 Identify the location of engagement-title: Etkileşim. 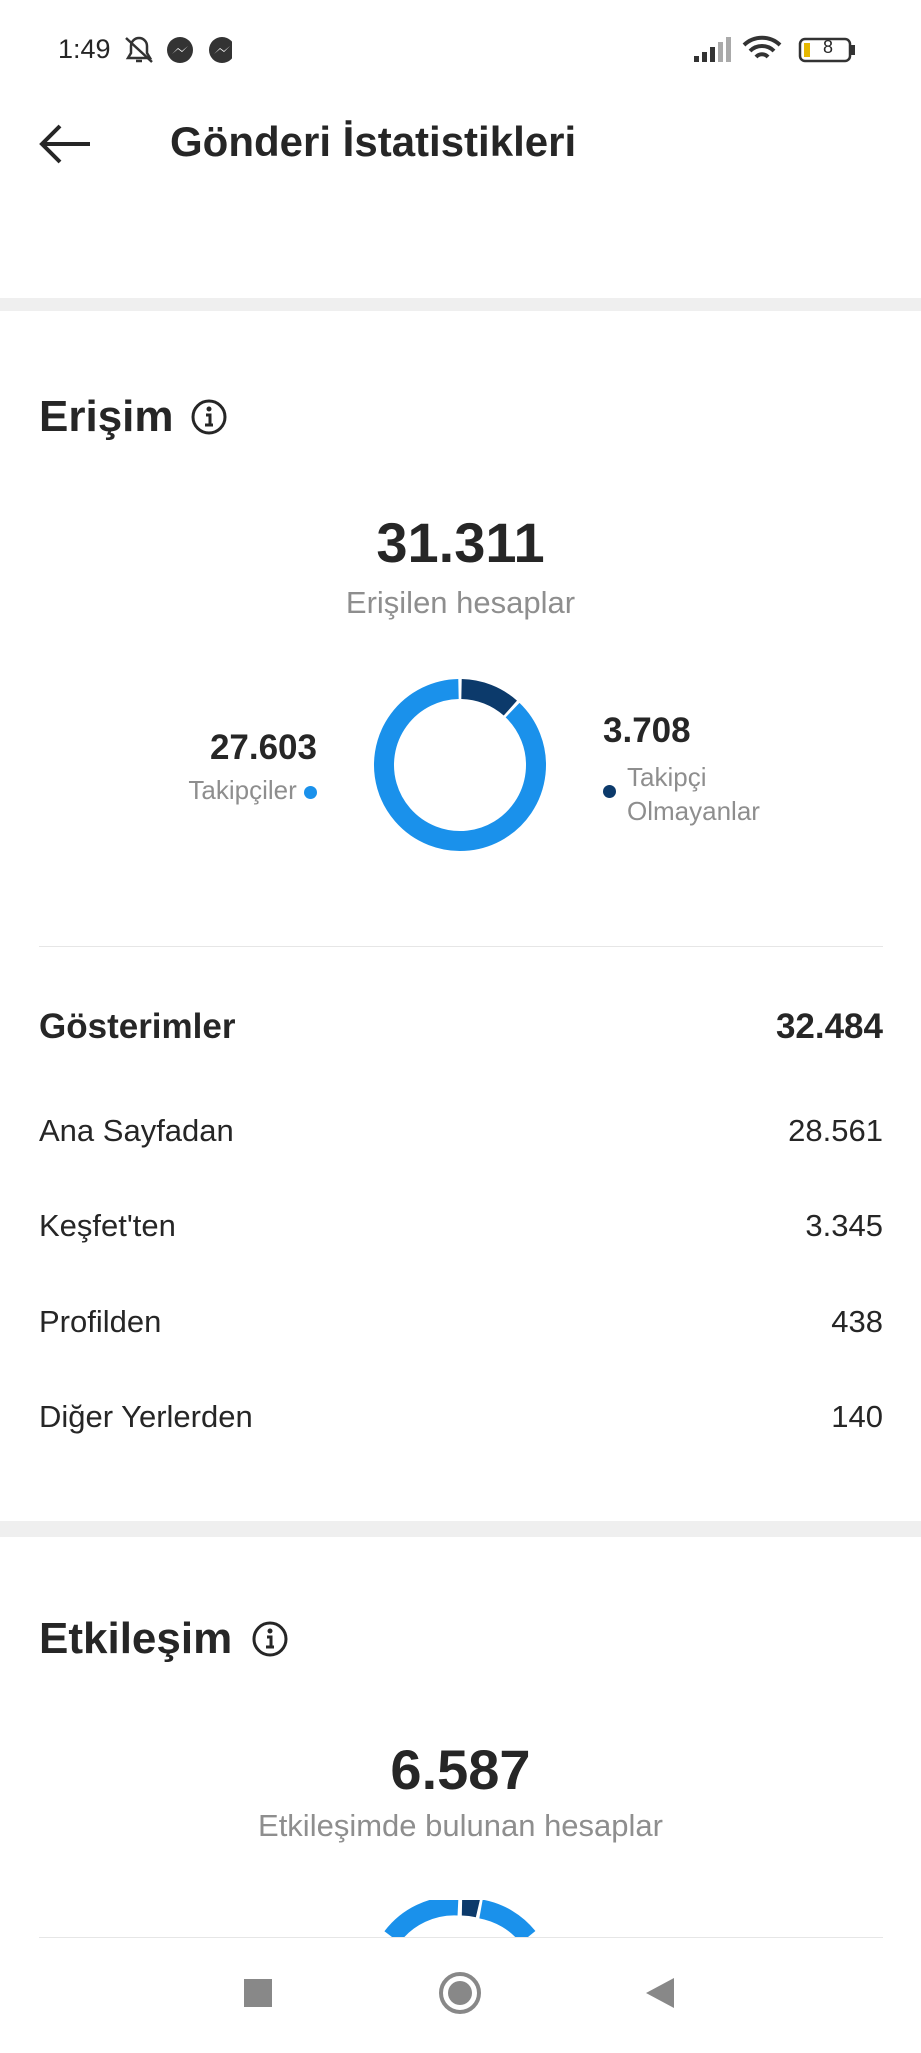
(136, 1638).